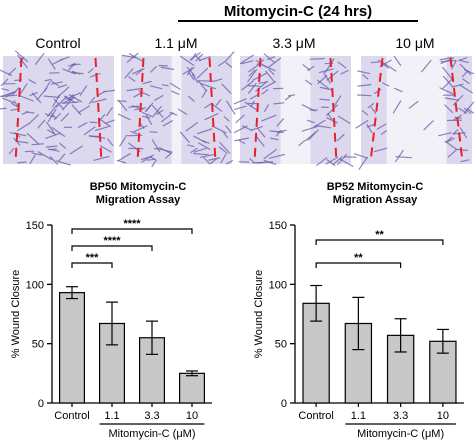 The width and height of the screenshot is (474, 442). I want to click on condition-label-3-3: 3.3 μM, so click(293, 43).